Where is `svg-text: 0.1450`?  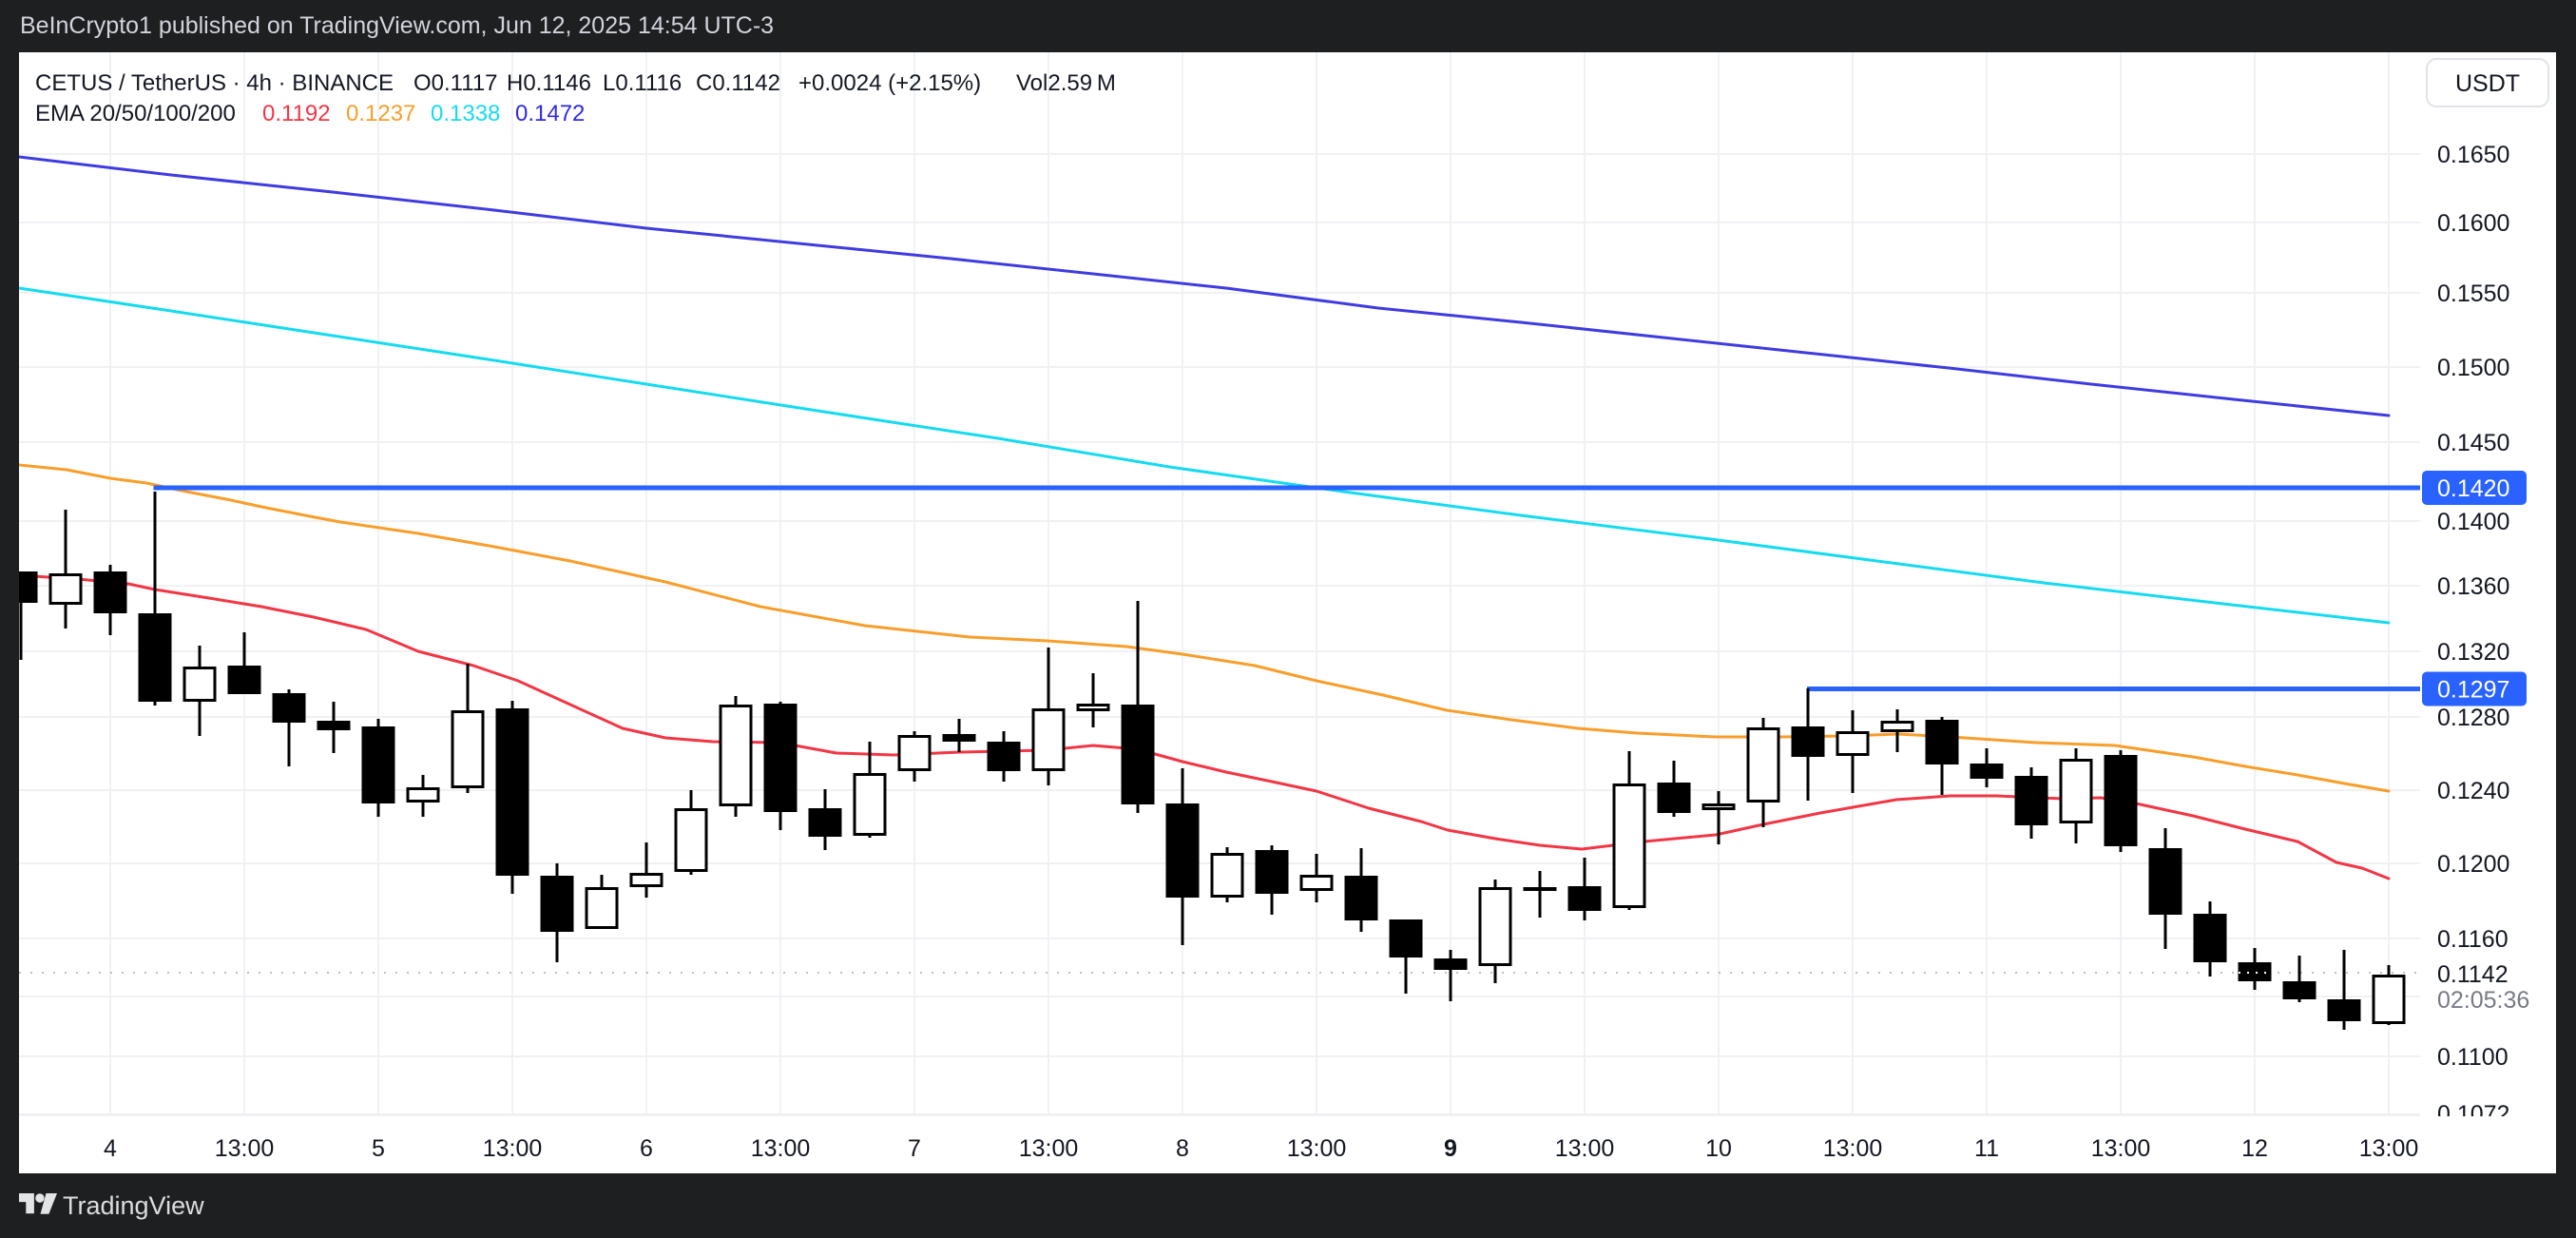 svg-text: 0.1450 is located at coordinates (2473, 443).